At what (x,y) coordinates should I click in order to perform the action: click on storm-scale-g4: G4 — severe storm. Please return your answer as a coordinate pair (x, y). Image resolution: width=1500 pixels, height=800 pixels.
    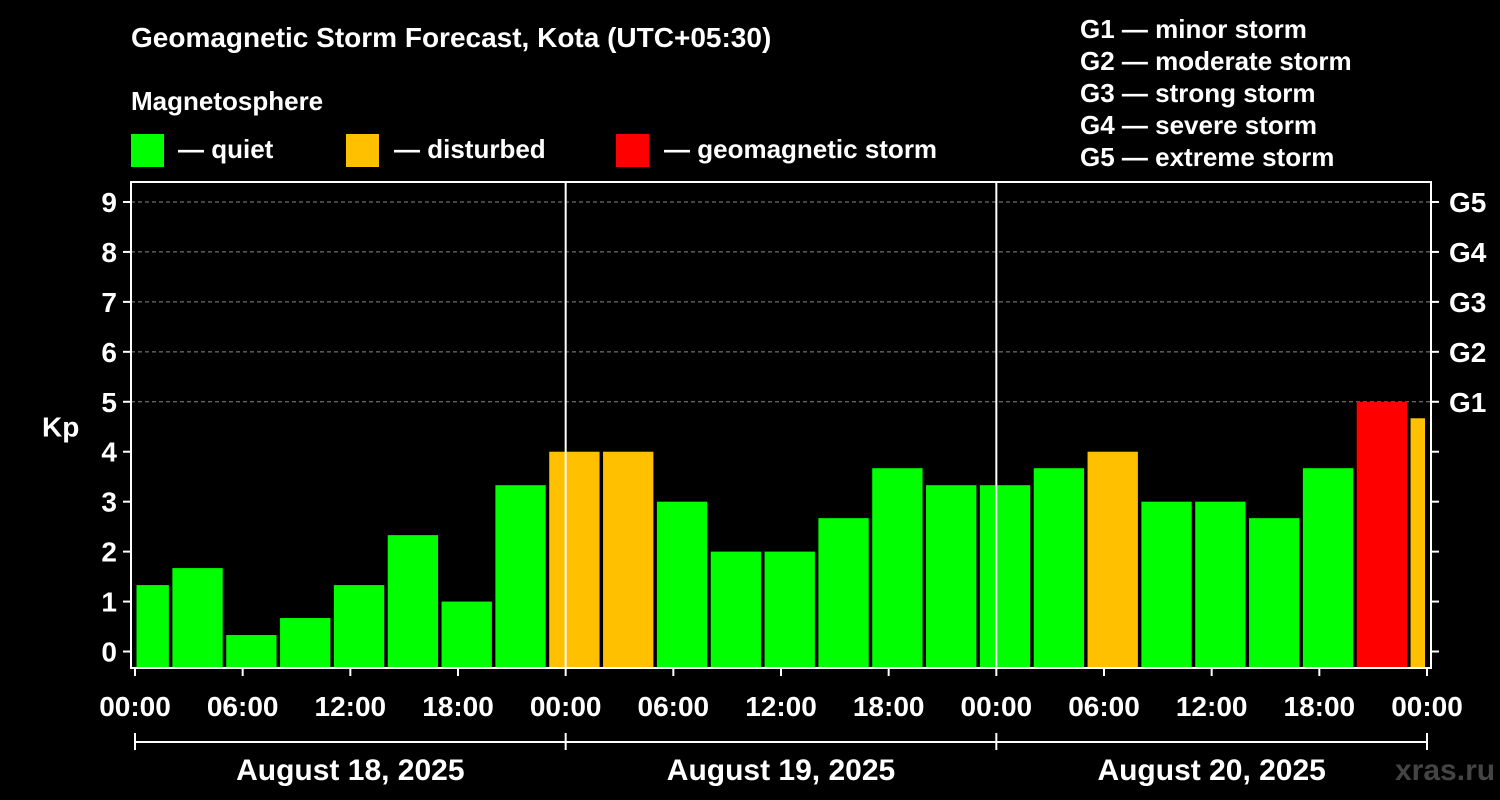
    Looking at the image, I should click on (1199, 125).